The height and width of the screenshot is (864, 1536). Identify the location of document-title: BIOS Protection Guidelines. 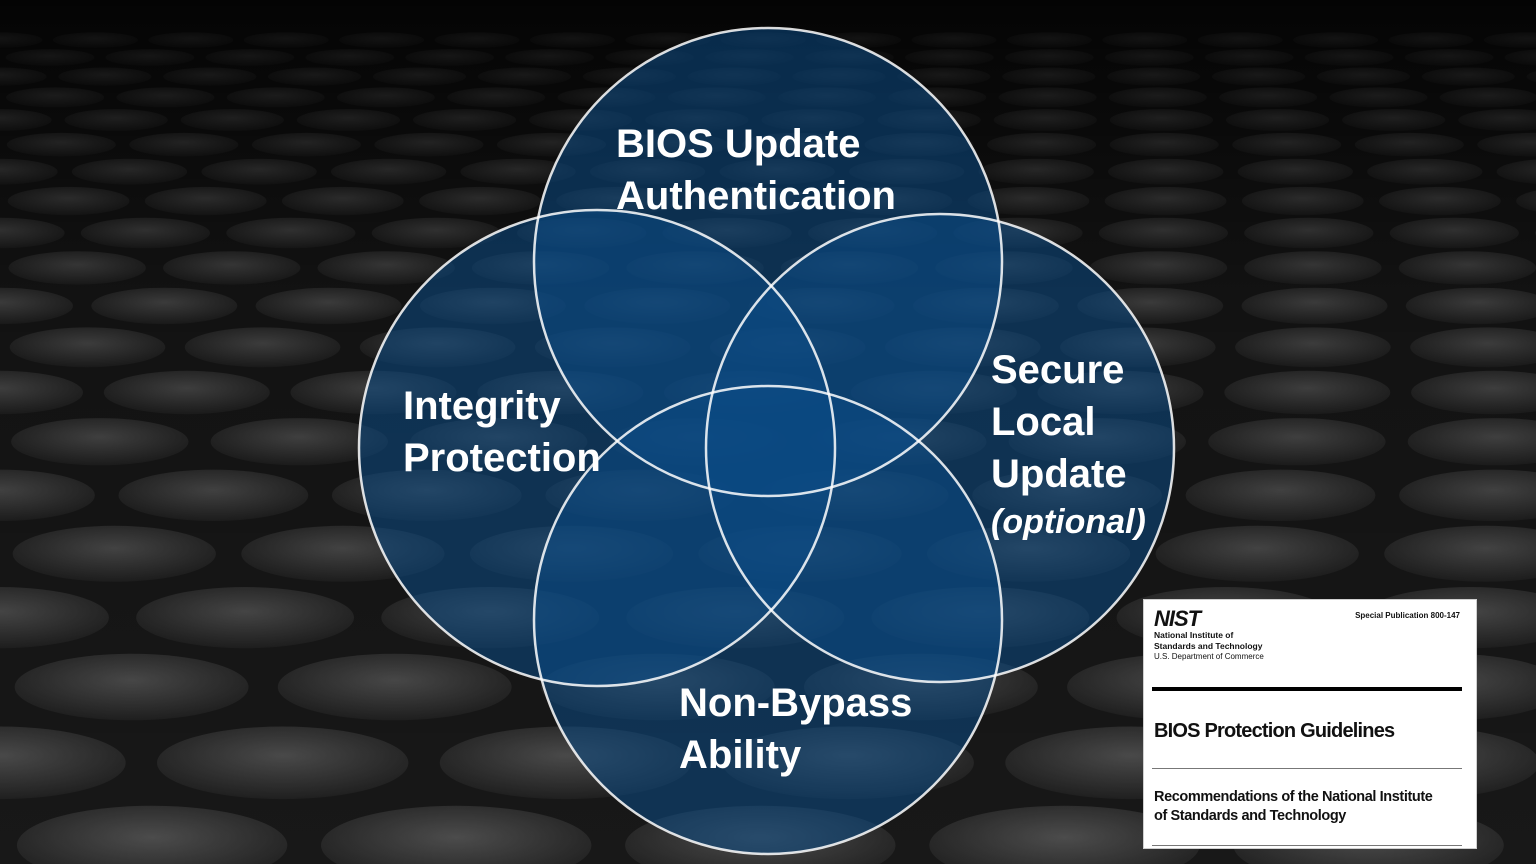
(1274, 731).